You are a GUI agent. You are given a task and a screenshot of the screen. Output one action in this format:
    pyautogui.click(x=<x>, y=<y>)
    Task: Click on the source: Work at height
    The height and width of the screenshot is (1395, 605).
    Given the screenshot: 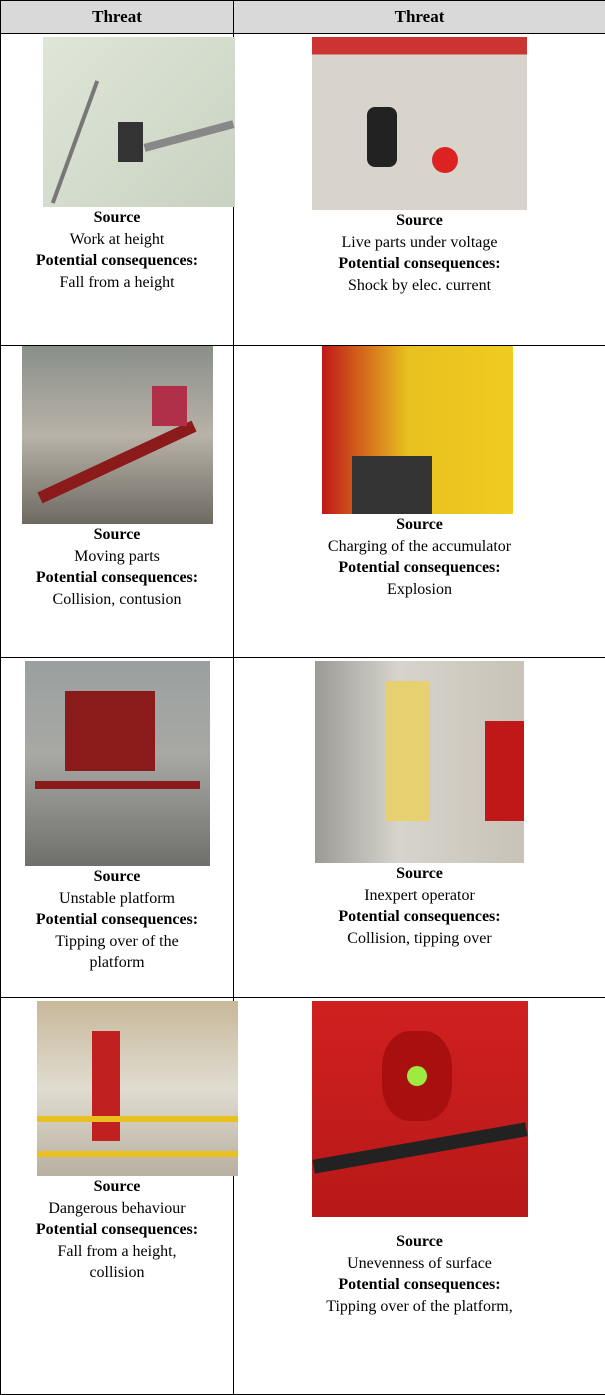 What is the action you would take?
    pyautogui.click(x=117, y=240)
    